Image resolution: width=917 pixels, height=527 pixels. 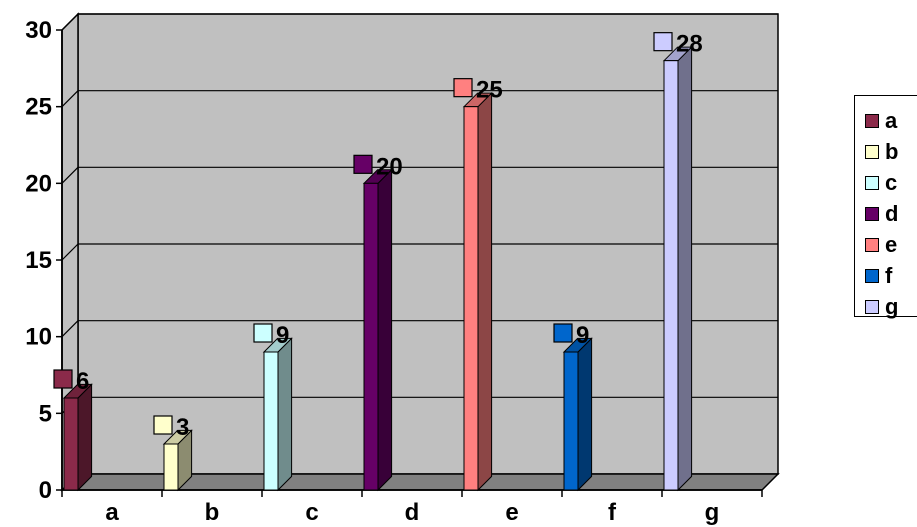 I want to click on x-tick-label: e, so click(x=511, y=512).